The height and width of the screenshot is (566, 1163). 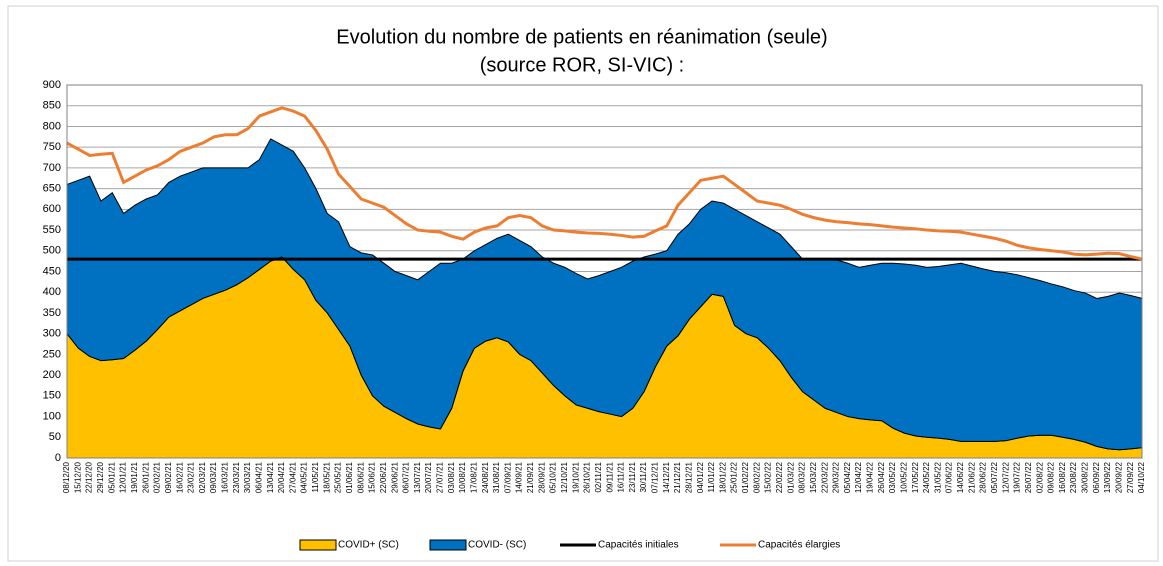 I want to click on x-tick-label: 01/06/21, so click(x=349, y=477).